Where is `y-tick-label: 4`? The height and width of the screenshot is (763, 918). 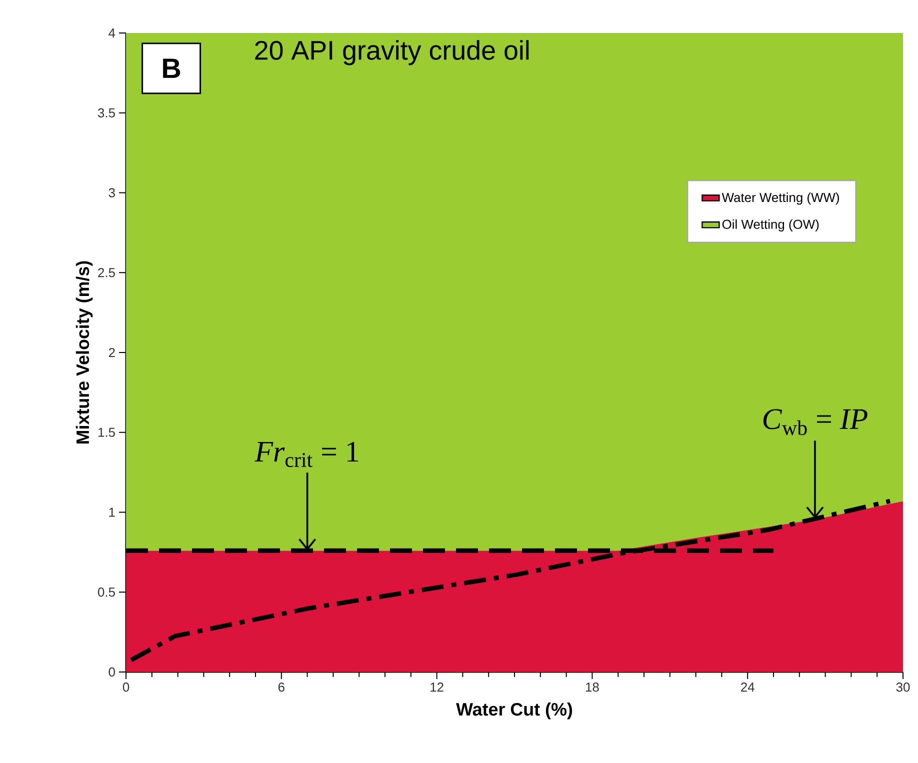
y-tick-label: 4 is located at coordinates (112, 33).